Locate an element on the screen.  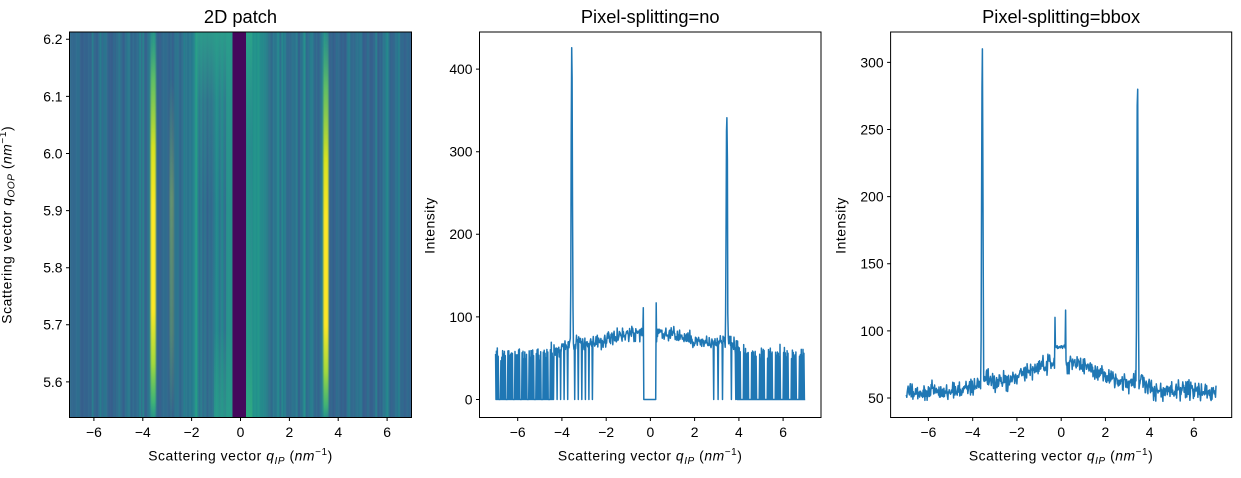
svg-text: Pixel-splitting=no is located at coordinates (650, 16).